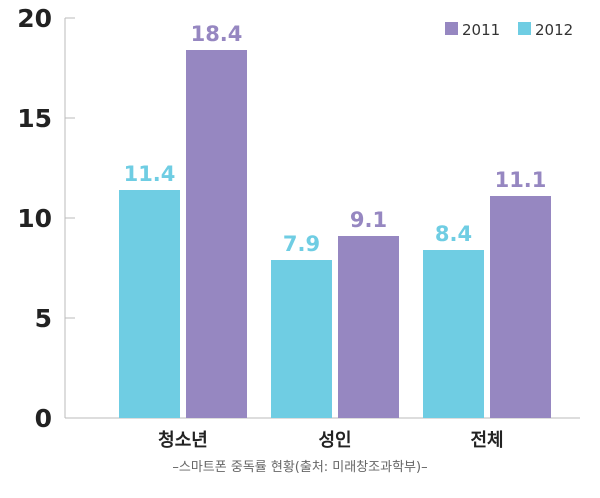 The height and width of the screenshot is (498, 600). I want to click on y-tick-label: 0, so click(43, 418).